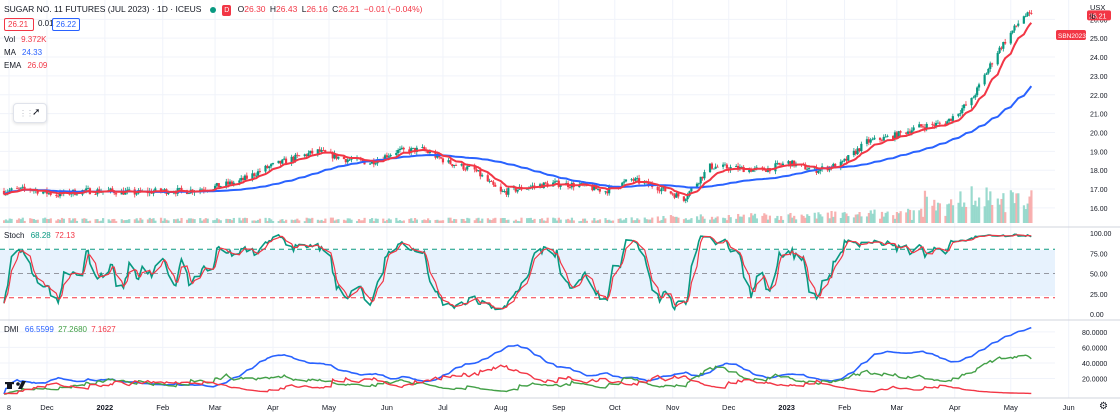 The height and width of the screenshot is (415, 1120). What do you see at coordinates (273, 407) in the screenshot?
I see `time-tick-label: Apr` at bounding box center [273, 407].